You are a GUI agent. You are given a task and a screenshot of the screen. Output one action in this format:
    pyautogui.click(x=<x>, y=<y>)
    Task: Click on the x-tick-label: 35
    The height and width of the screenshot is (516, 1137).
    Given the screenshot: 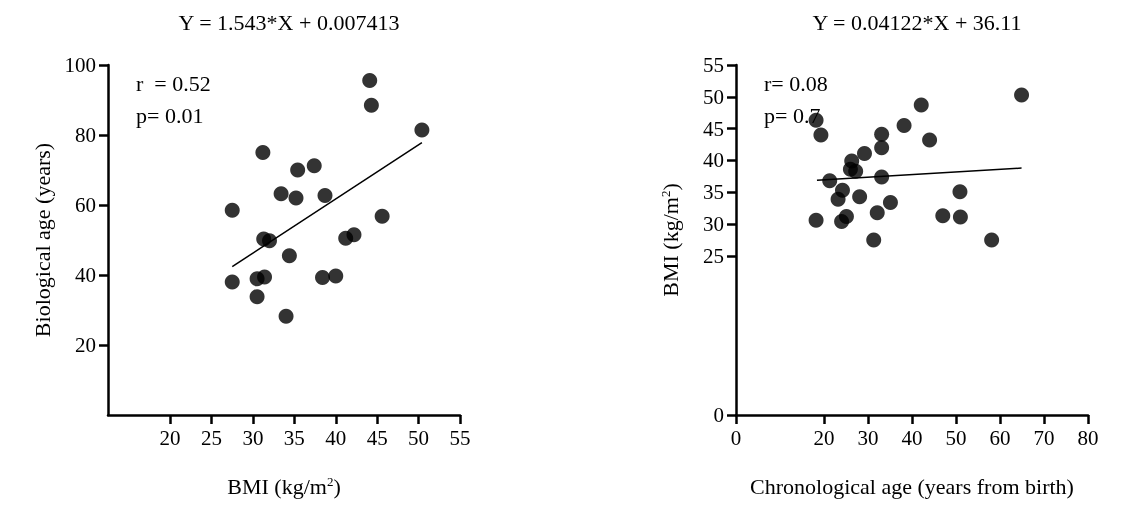 What is the action you would take?
    pyautogui.click(x=294, y=437)
    